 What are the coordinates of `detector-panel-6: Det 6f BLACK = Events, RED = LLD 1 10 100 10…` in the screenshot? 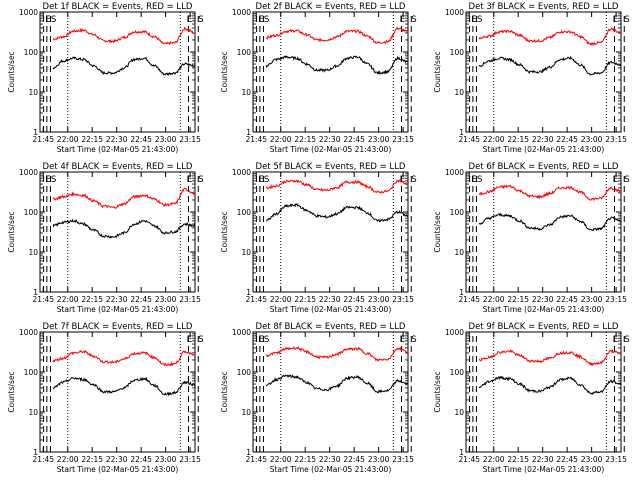 It's located at (531, 238).